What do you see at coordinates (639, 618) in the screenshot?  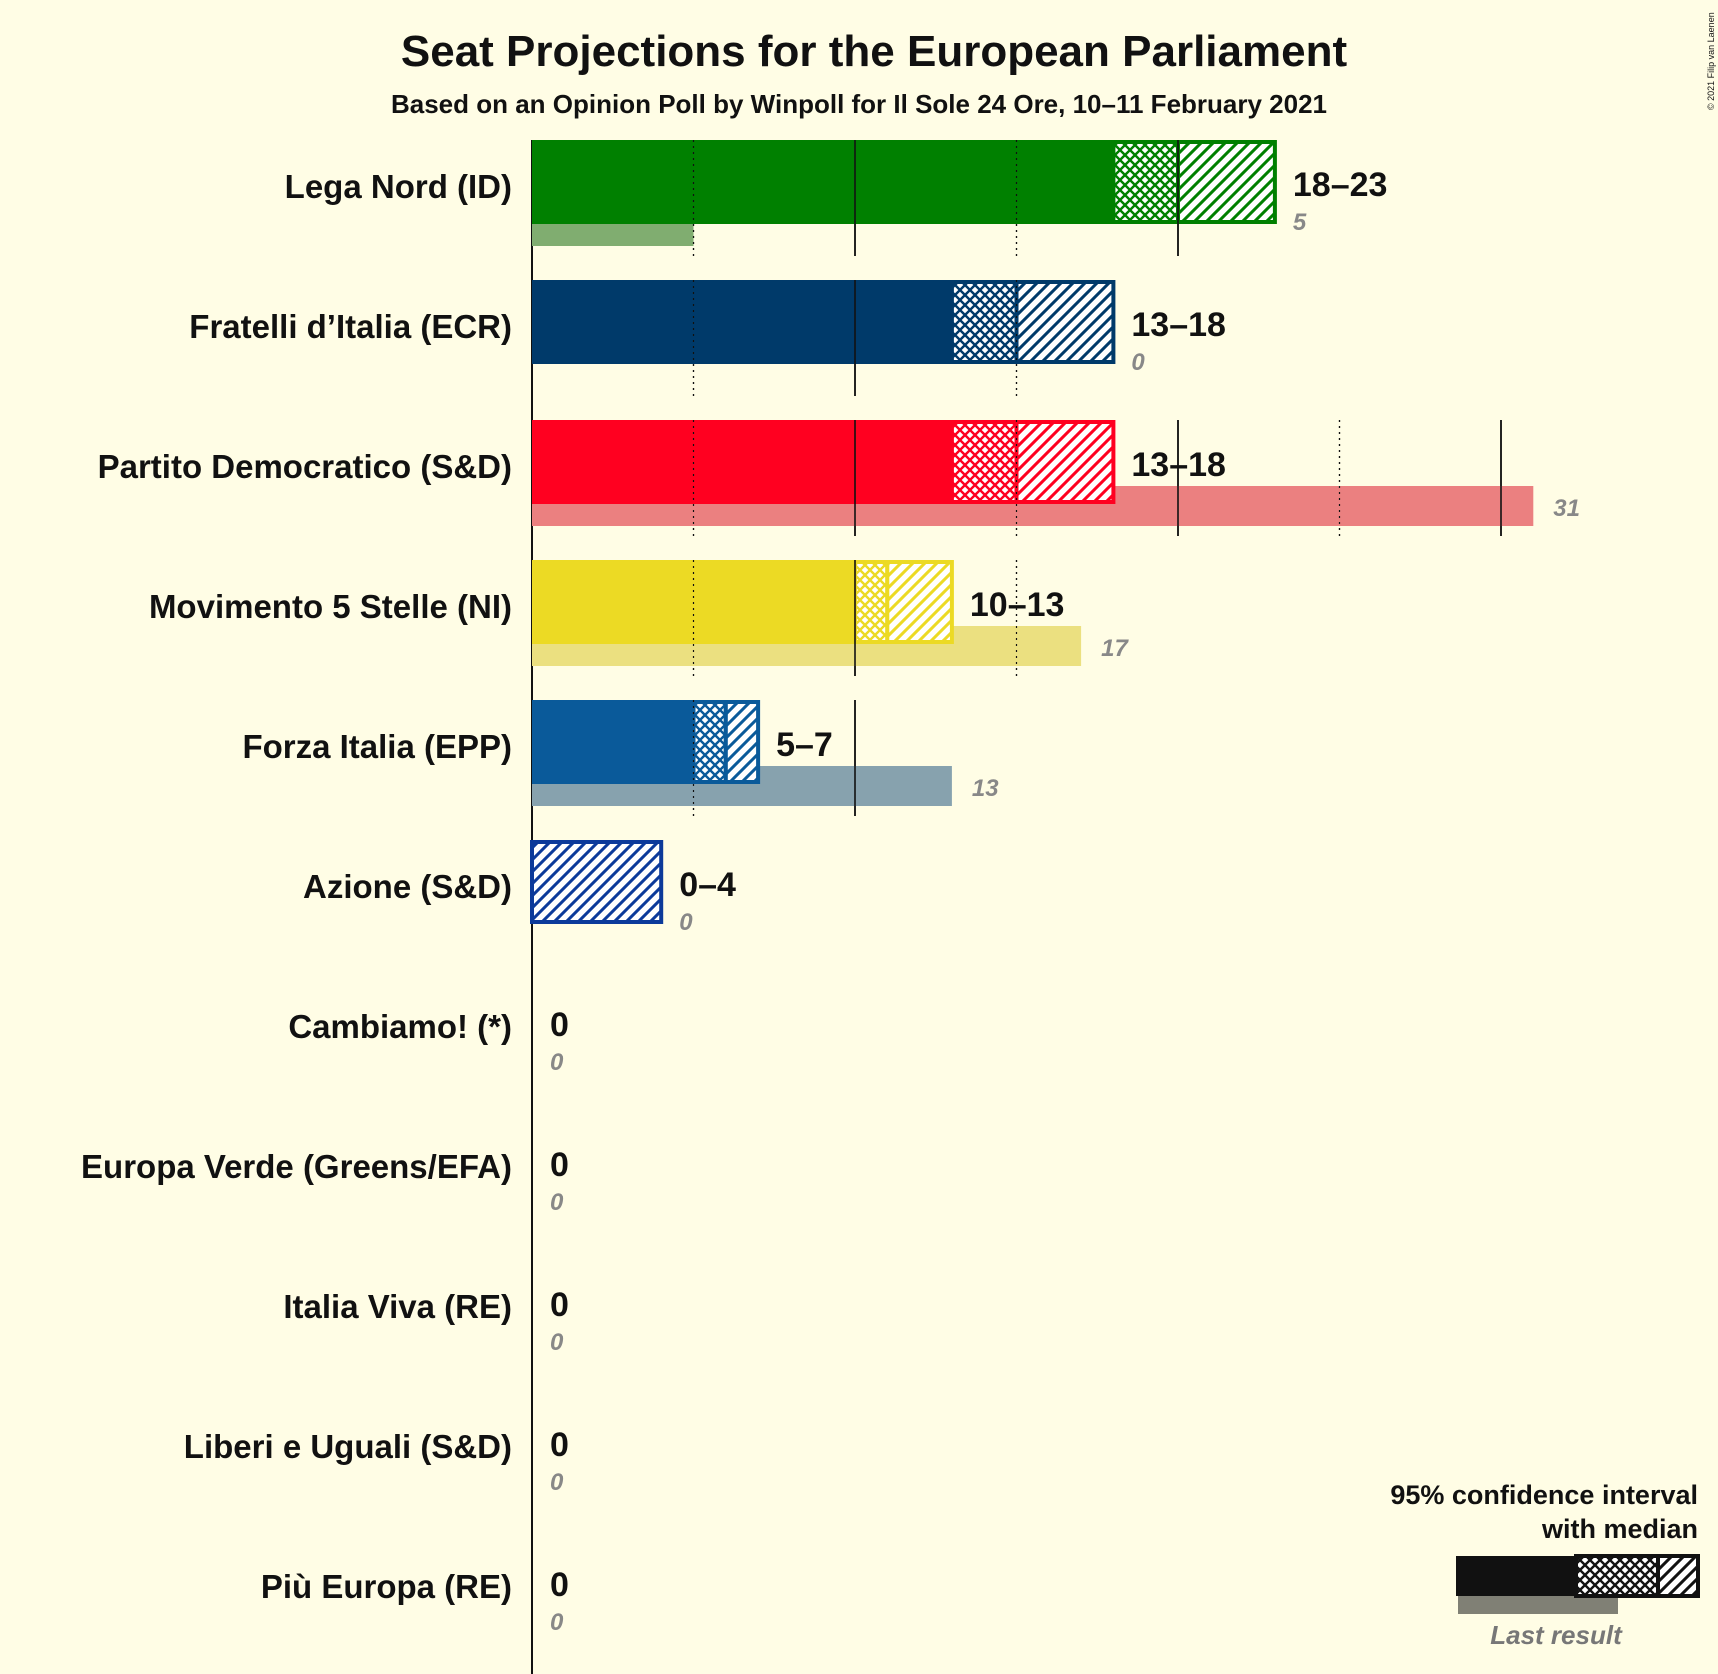 I see `party-row: Movimento 5 Stelle (NI) 10–13 17` at bounding box center [639, 618].